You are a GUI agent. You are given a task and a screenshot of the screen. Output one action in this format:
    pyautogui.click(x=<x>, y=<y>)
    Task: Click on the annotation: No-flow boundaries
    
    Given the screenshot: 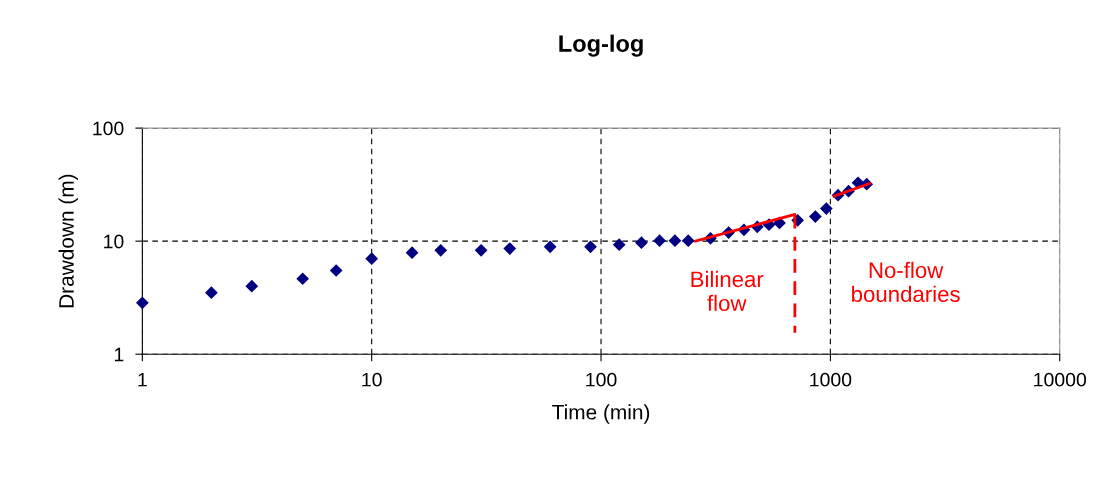 What is the action you would take?
    pyautogui.click(x=906, y=282)
    